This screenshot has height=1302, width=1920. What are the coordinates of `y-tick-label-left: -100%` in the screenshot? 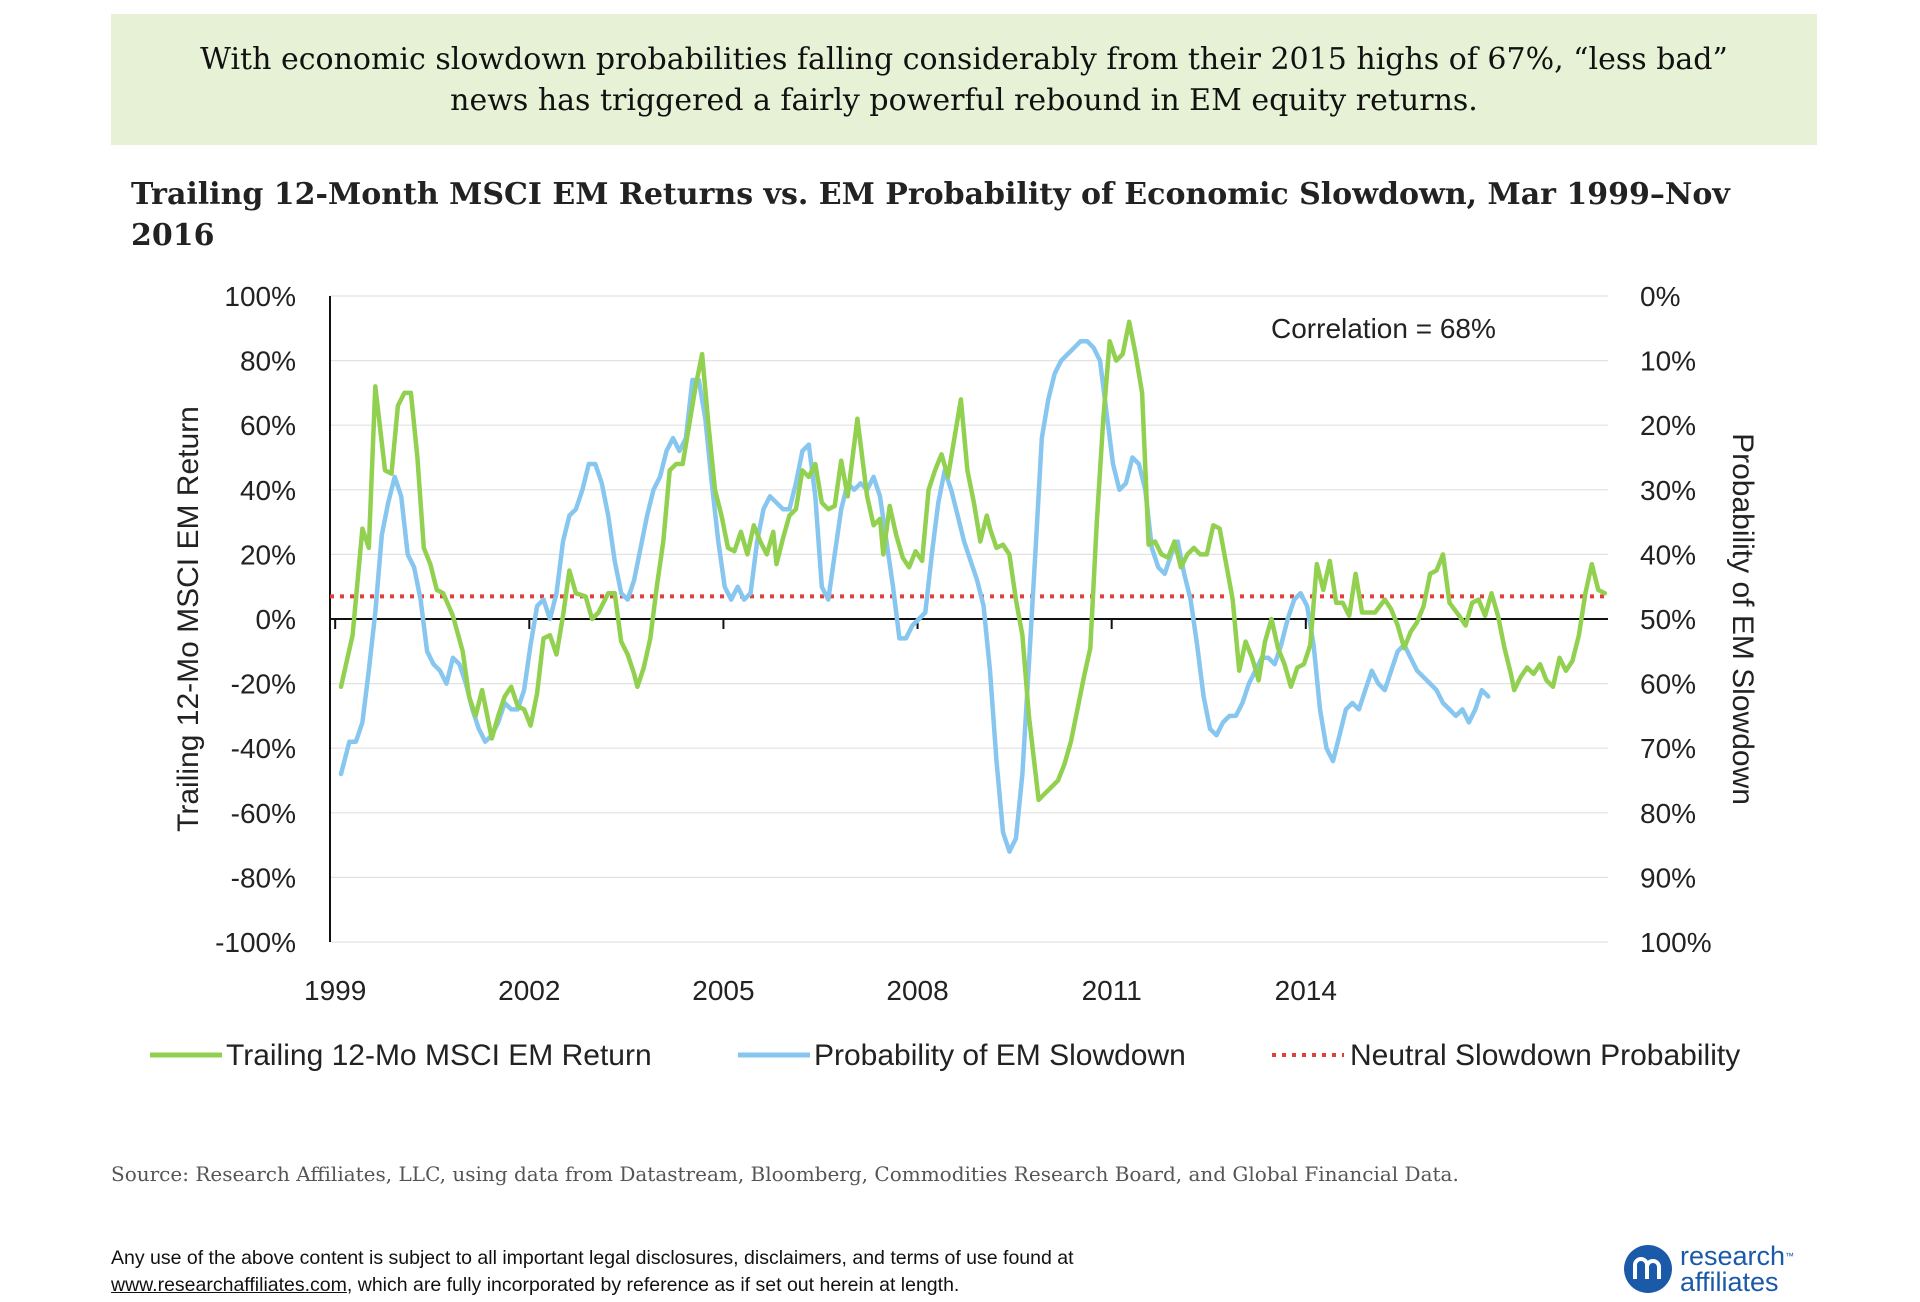 It's located at (255, 942).